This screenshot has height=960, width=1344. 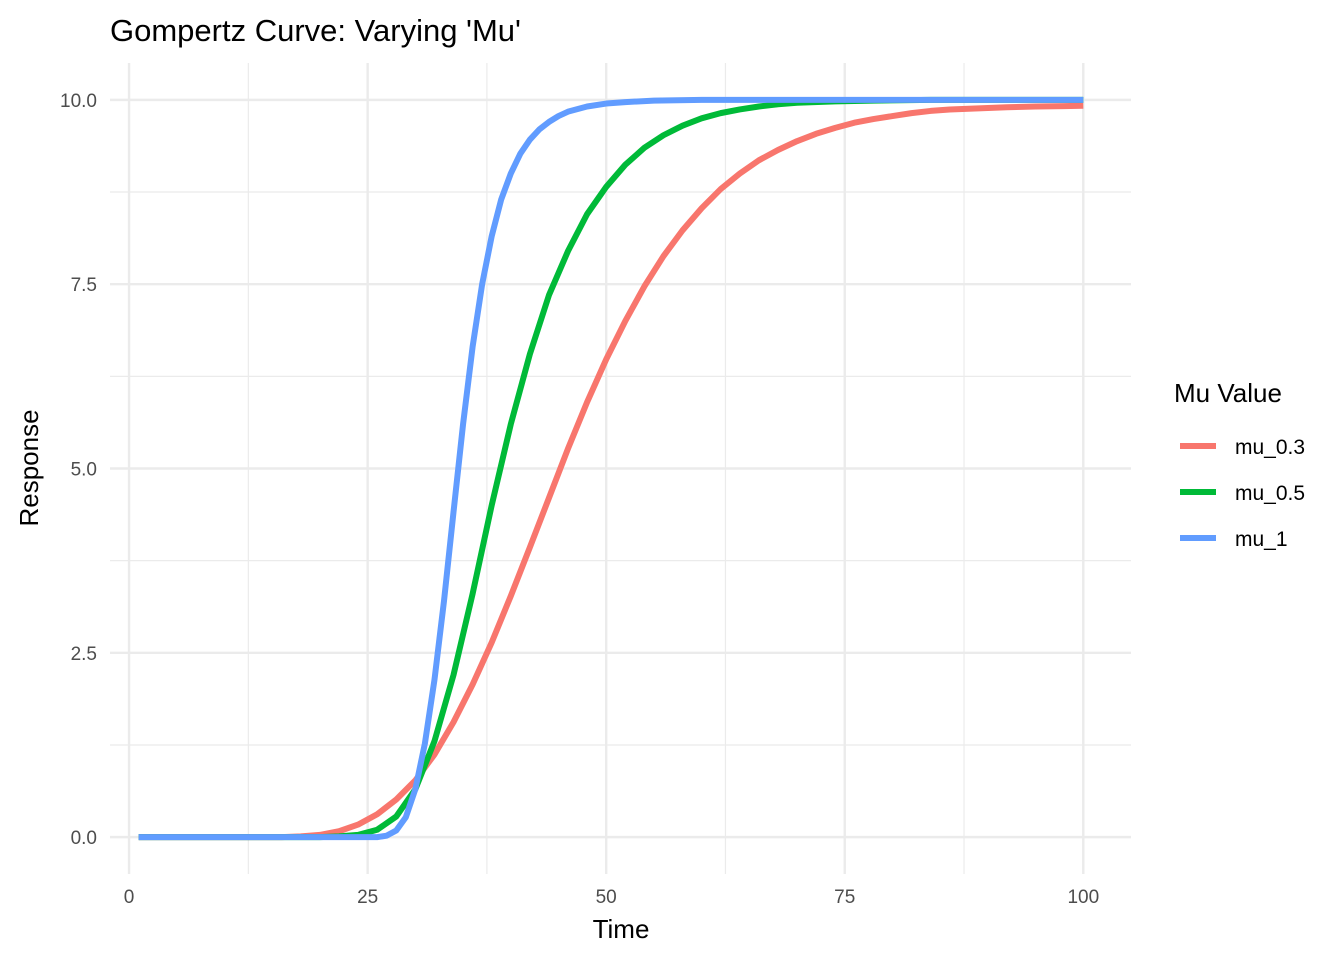 I want to click on legend-label: mu_0.3, so click(x=1270, y=447).